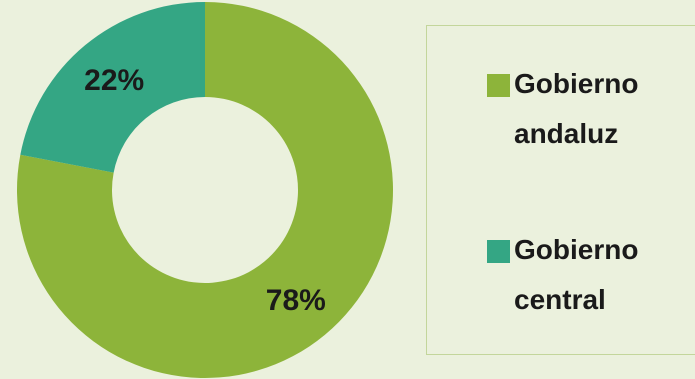  I want to click on legend-item-gobierno-central: Gobierno central, so click(555, 278).